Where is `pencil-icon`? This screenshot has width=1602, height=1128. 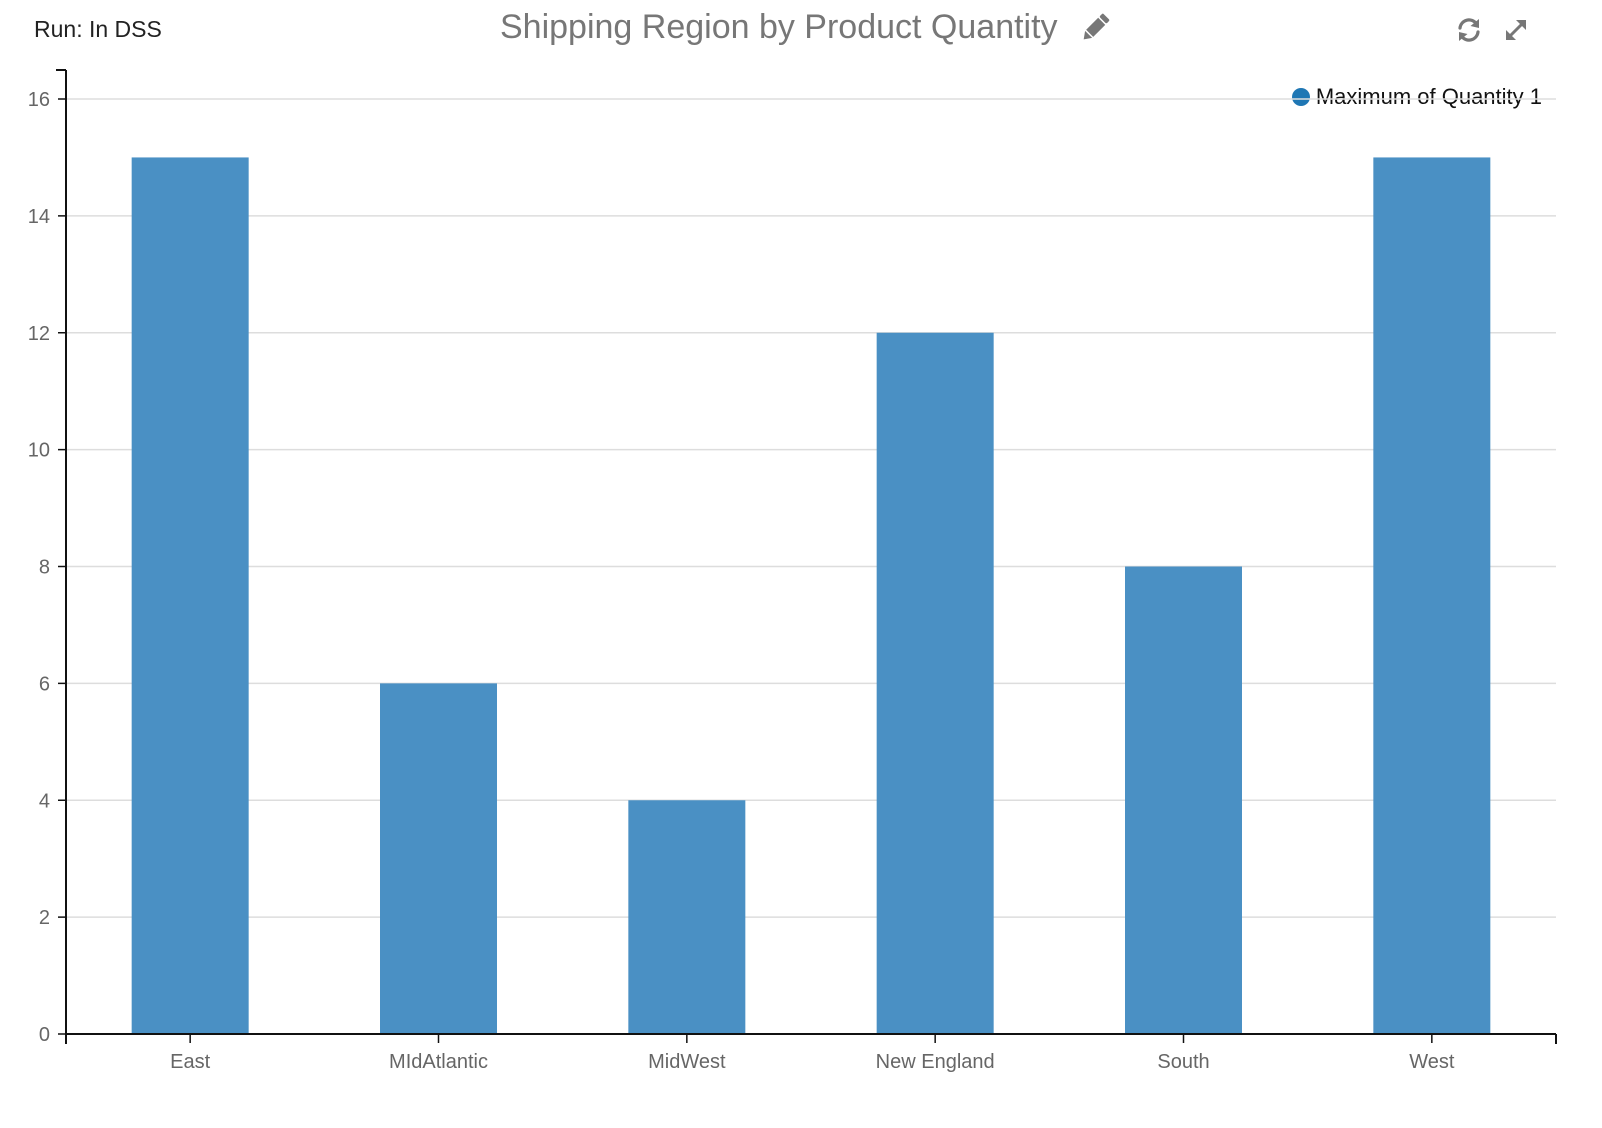 pencil-icon is located at coordinates (1096, 26).